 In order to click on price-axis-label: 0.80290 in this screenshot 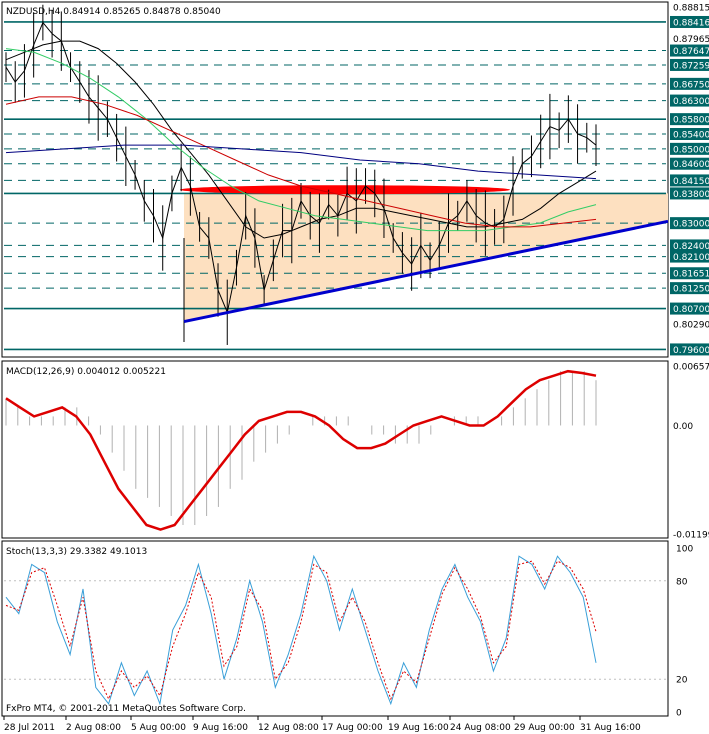, I will do `click(691, 325)`.